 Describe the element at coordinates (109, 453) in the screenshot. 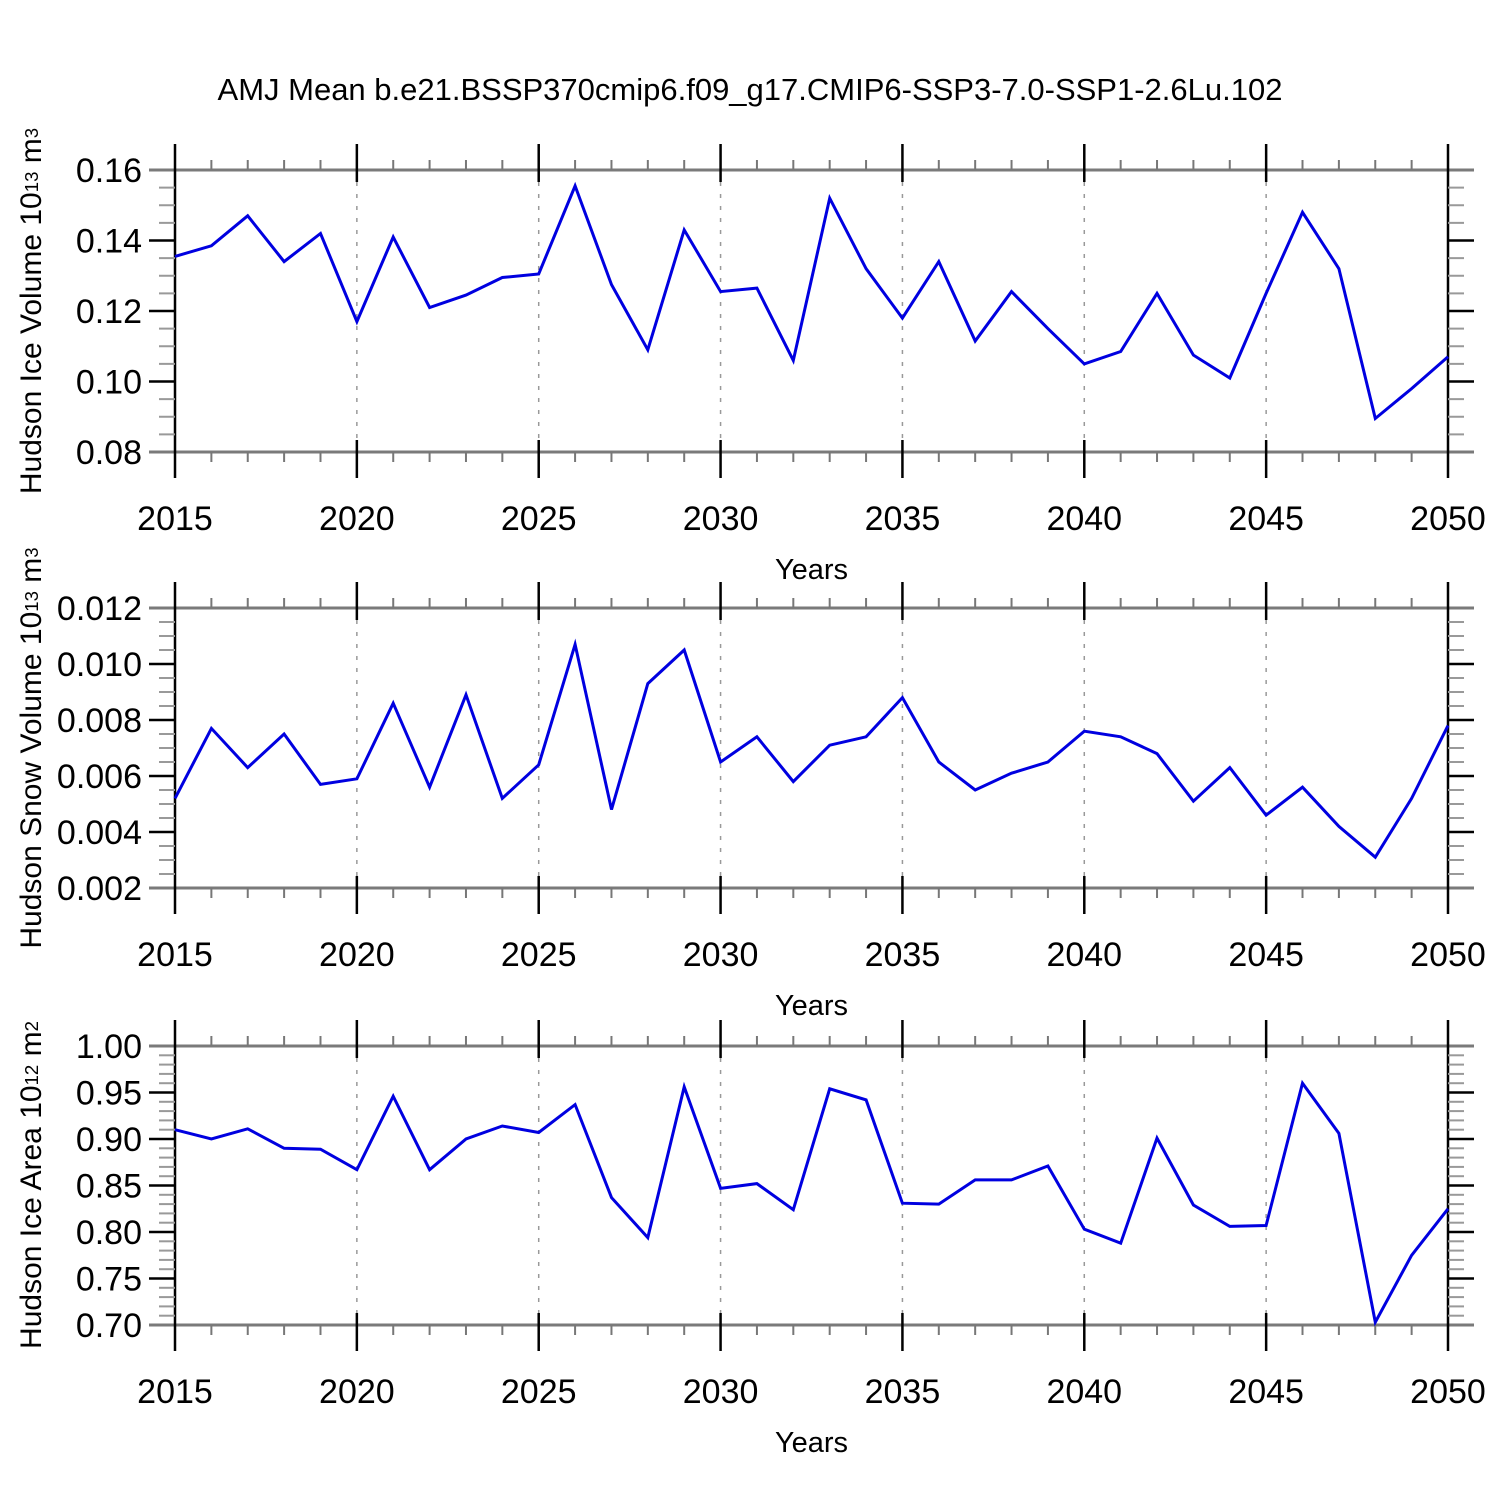

I see `y-tick-label: 0.08` at that location.